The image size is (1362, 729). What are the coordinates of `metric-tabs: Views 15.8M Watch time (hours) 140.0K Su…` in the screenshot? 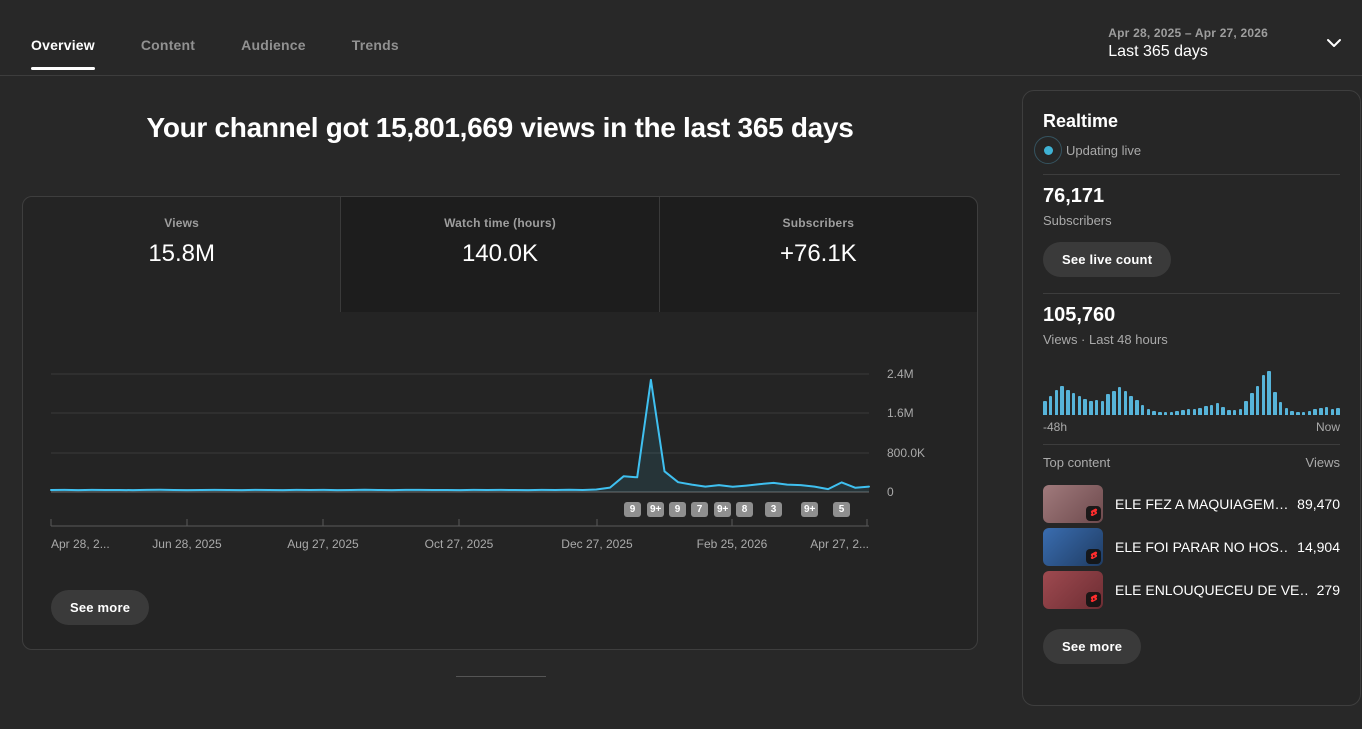 It's located at (500, 254).